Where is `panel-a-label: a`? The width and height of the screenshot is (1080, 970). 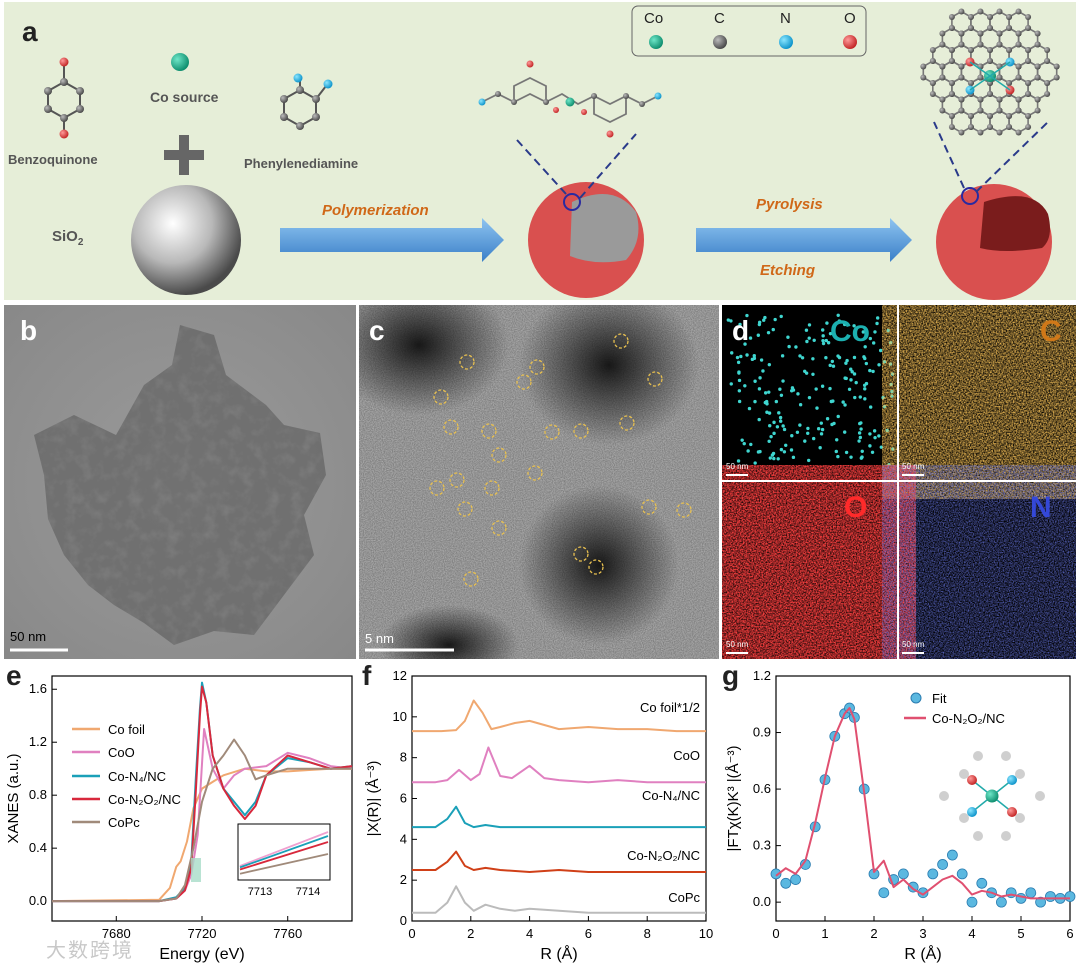
panel-a-label: a is located at coordinates (30, 31).